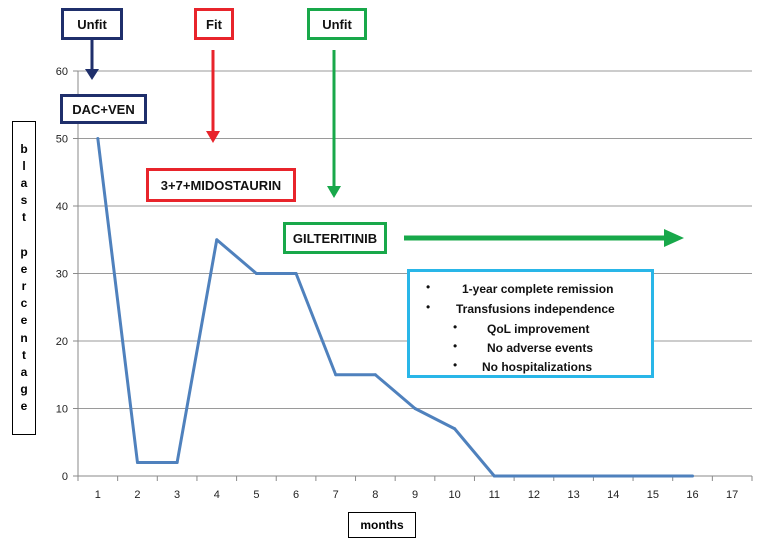 This screenshot has height=552, width=760. Describe the element at coordinates (455, 495) in the screenshot. I see `x-tick-label: 10` at that location.